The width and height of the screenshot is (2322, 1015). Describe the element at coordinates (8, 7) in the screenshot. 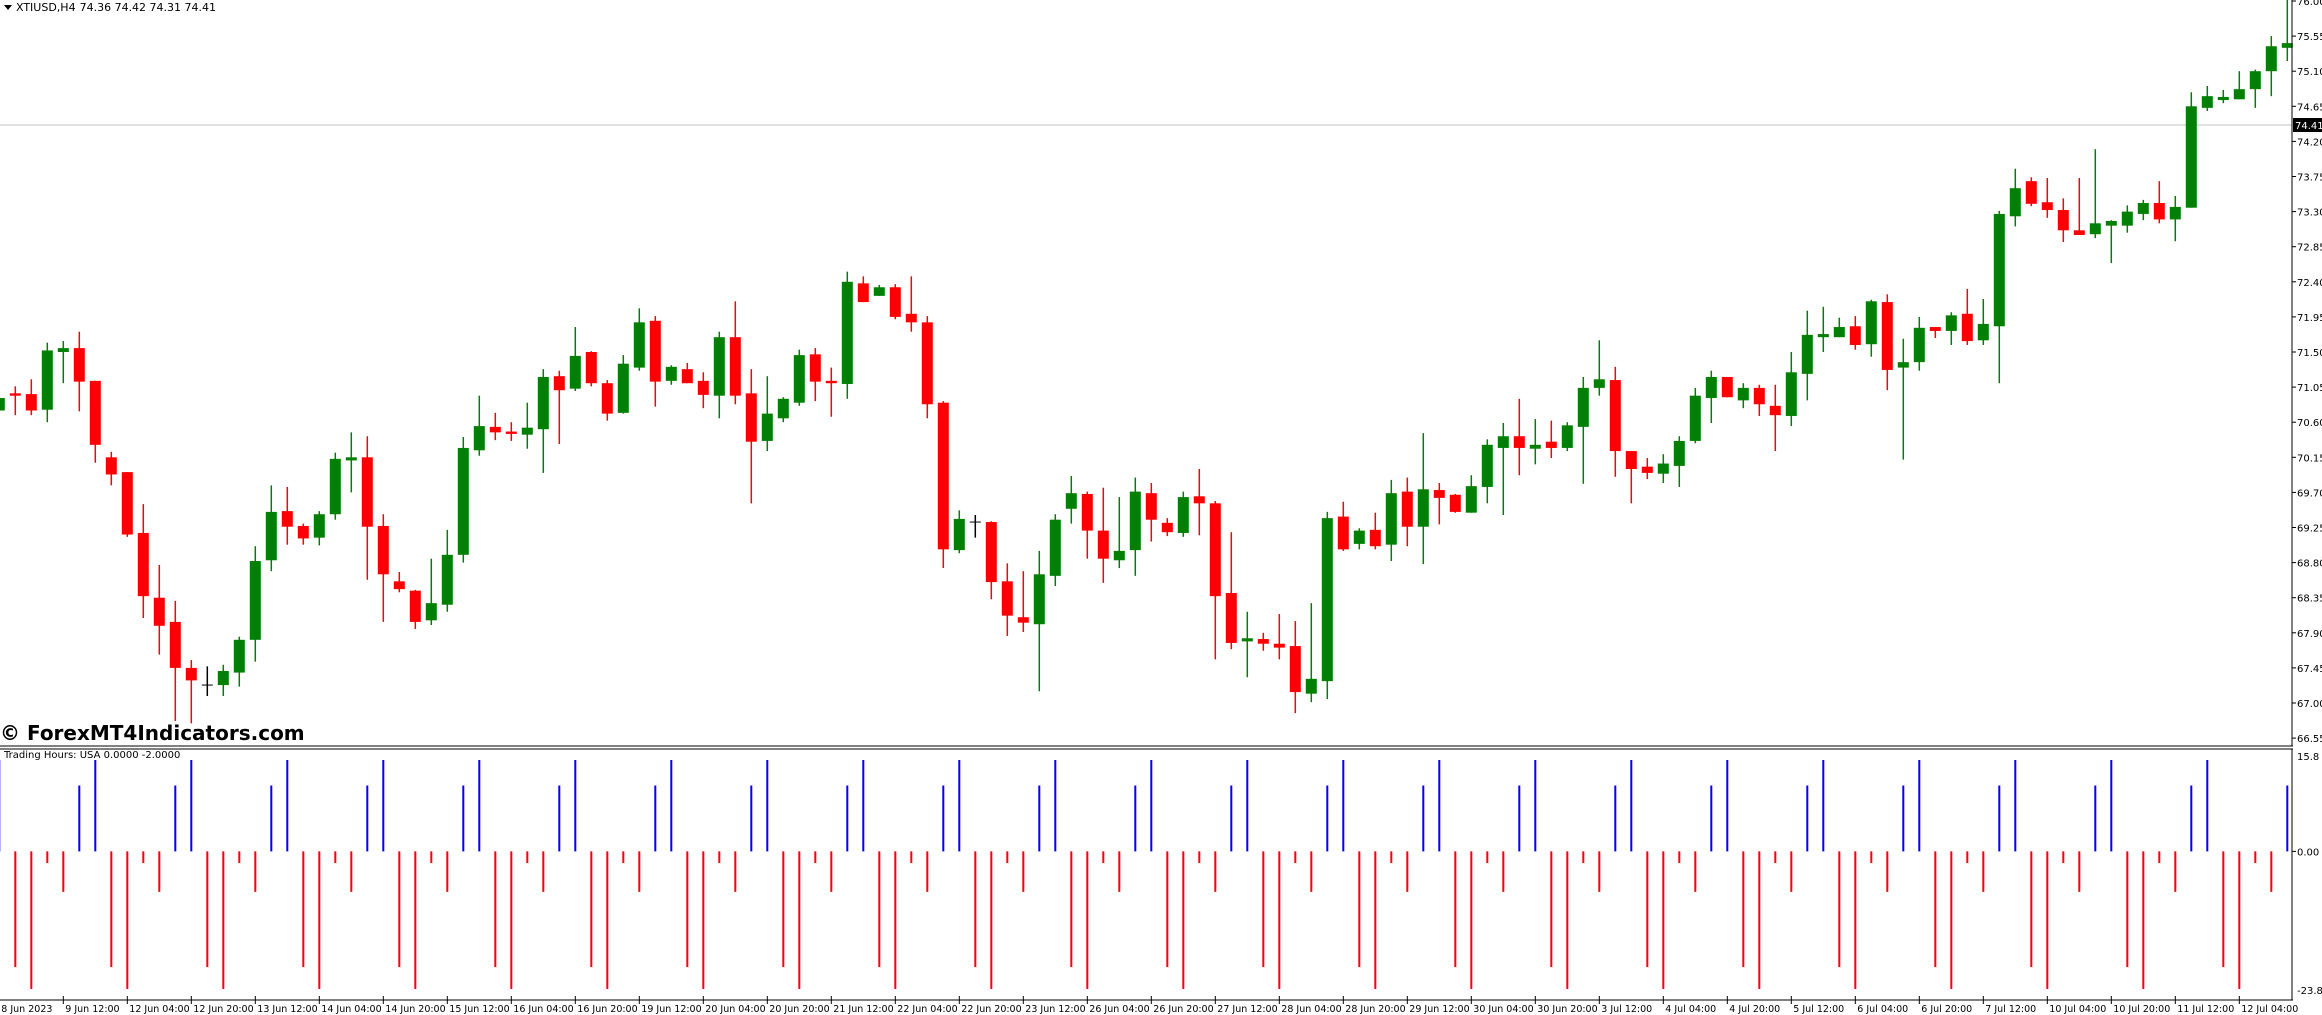

I see `triangle-down-icon` at that location.